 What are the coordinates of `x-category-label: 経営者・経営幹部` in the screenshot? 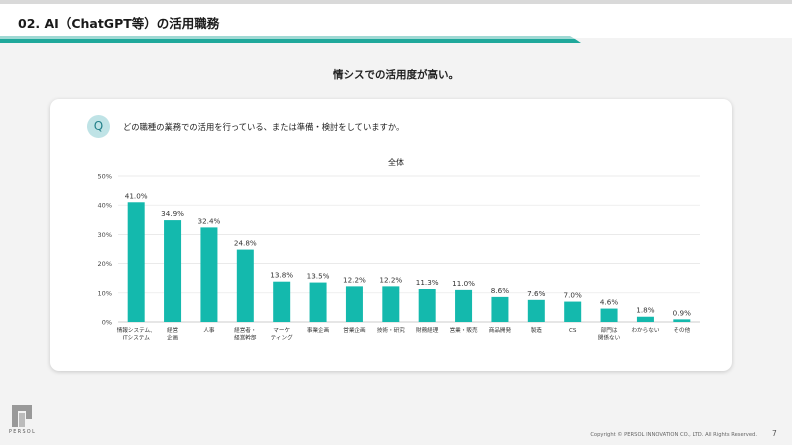 It's located at (245, 334).